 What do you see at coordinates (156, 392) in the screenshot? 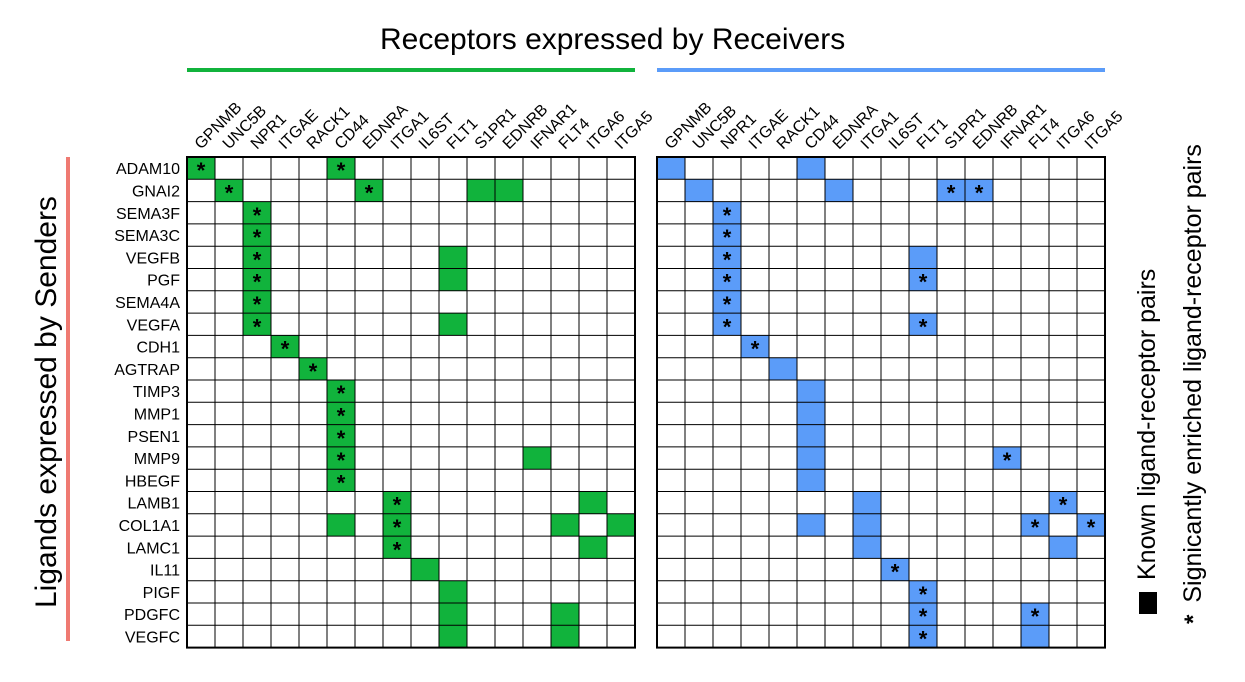
I see `row-label: TIMP3` at bounding box center [156, 392].